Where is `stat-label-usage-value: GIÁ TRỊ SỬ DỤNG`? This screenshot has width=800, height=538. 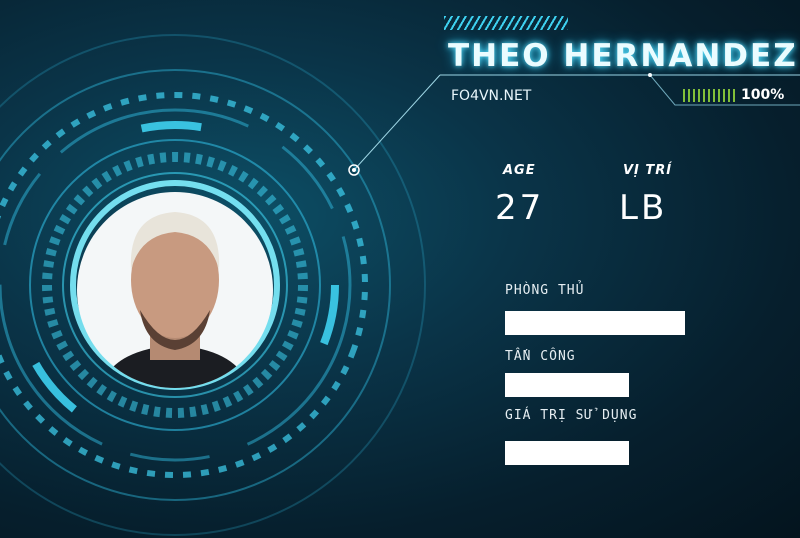 stat-label-usage-value: GIÁ TRỊ SỬ DỤNG is located at coordinates (571, 415).